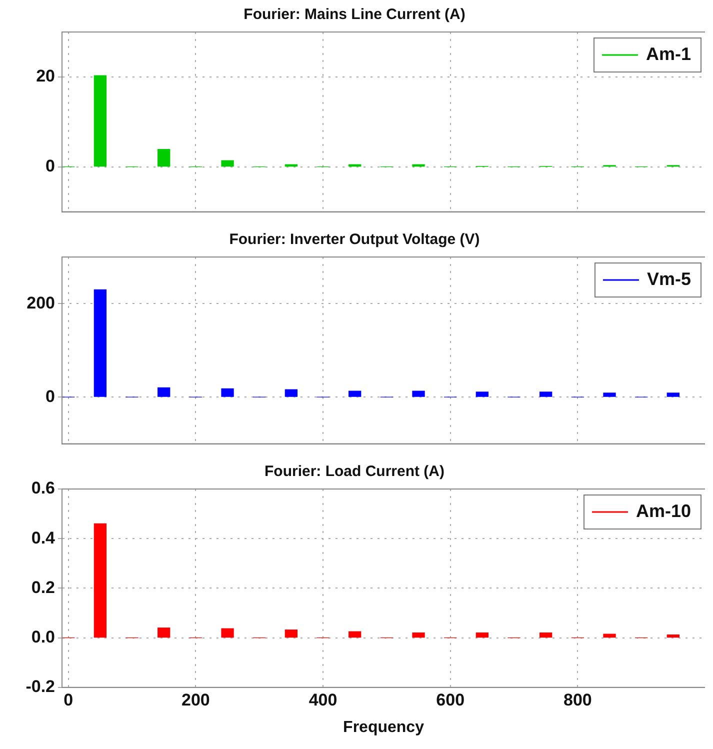 The height and width of the screenshot is (749, 713). I want to click on x-tick-label: 800, so click(577, 700).